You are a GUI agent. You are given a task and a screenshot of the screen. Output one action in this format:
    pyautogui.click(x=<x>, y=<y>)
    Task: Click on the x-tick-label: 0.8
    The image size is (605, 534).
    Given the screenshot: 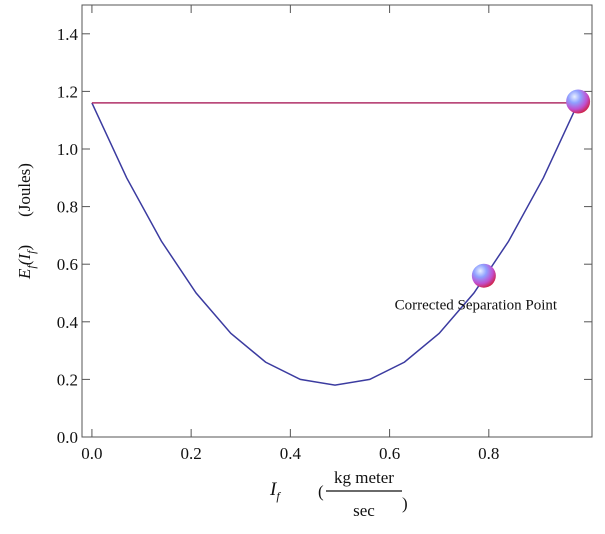 What is the action you would take?
    pyautogui.click(x=488, y=453)
    